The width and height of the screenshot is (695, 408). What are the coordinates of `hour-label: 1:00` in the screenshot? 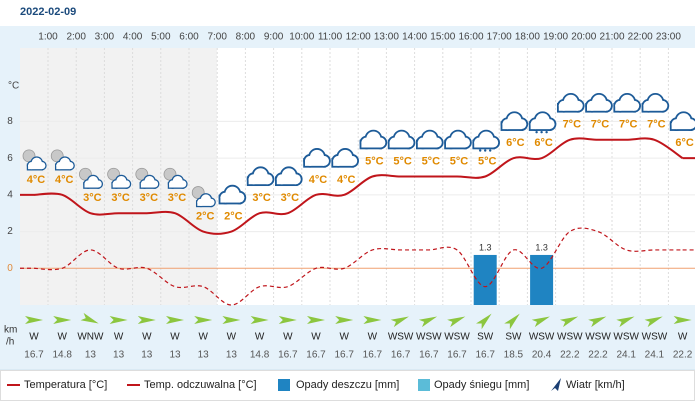 It's located at (48, 37).